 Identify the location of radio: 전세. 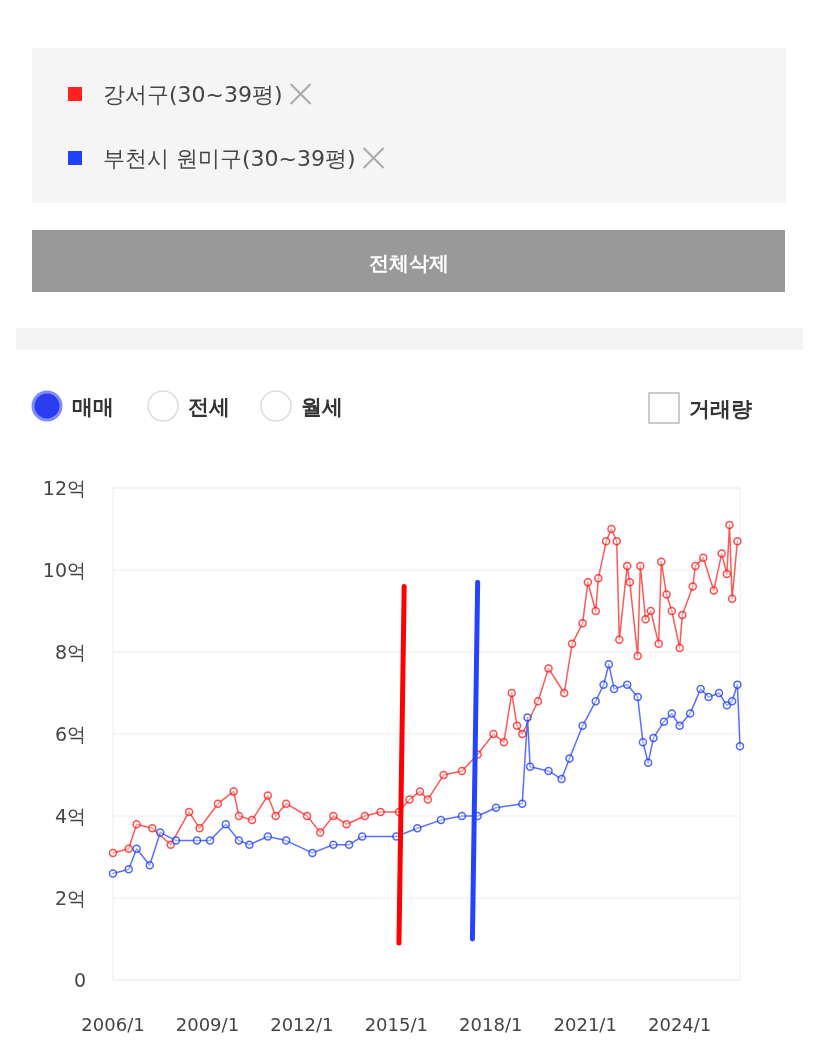
(188, 406).